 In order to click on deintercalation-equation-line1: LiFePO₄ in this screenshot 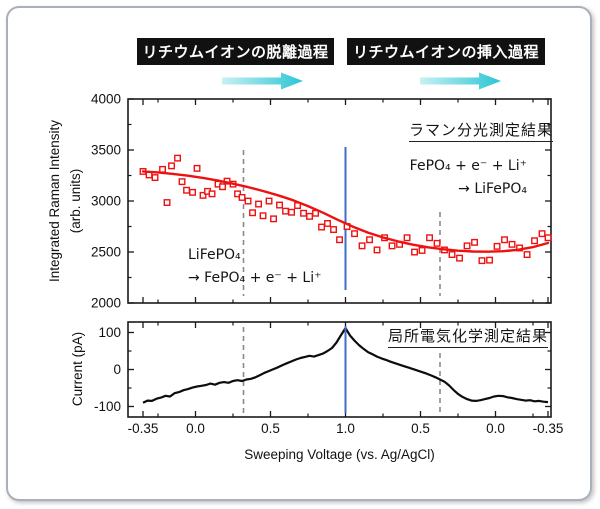, I will do `click(214, 255)`.